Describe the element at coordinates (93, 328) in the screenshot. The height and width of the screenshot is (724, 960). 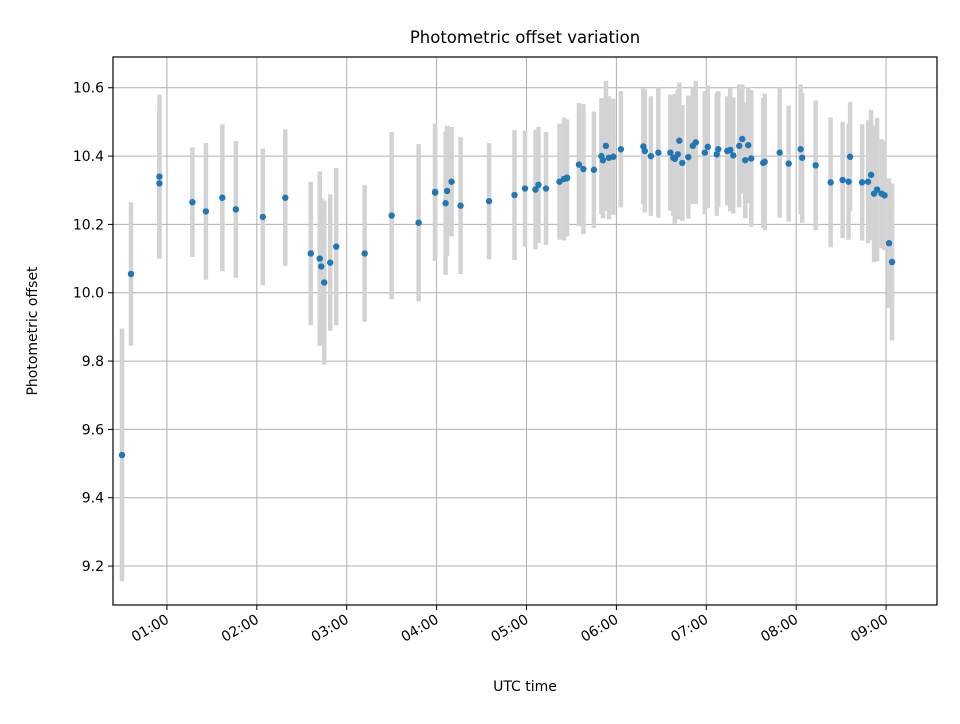
I see `y-axis-ticks: 9.2 9.4 9.6 9.8 10.0 10.2 10.4 10.6` at that location.